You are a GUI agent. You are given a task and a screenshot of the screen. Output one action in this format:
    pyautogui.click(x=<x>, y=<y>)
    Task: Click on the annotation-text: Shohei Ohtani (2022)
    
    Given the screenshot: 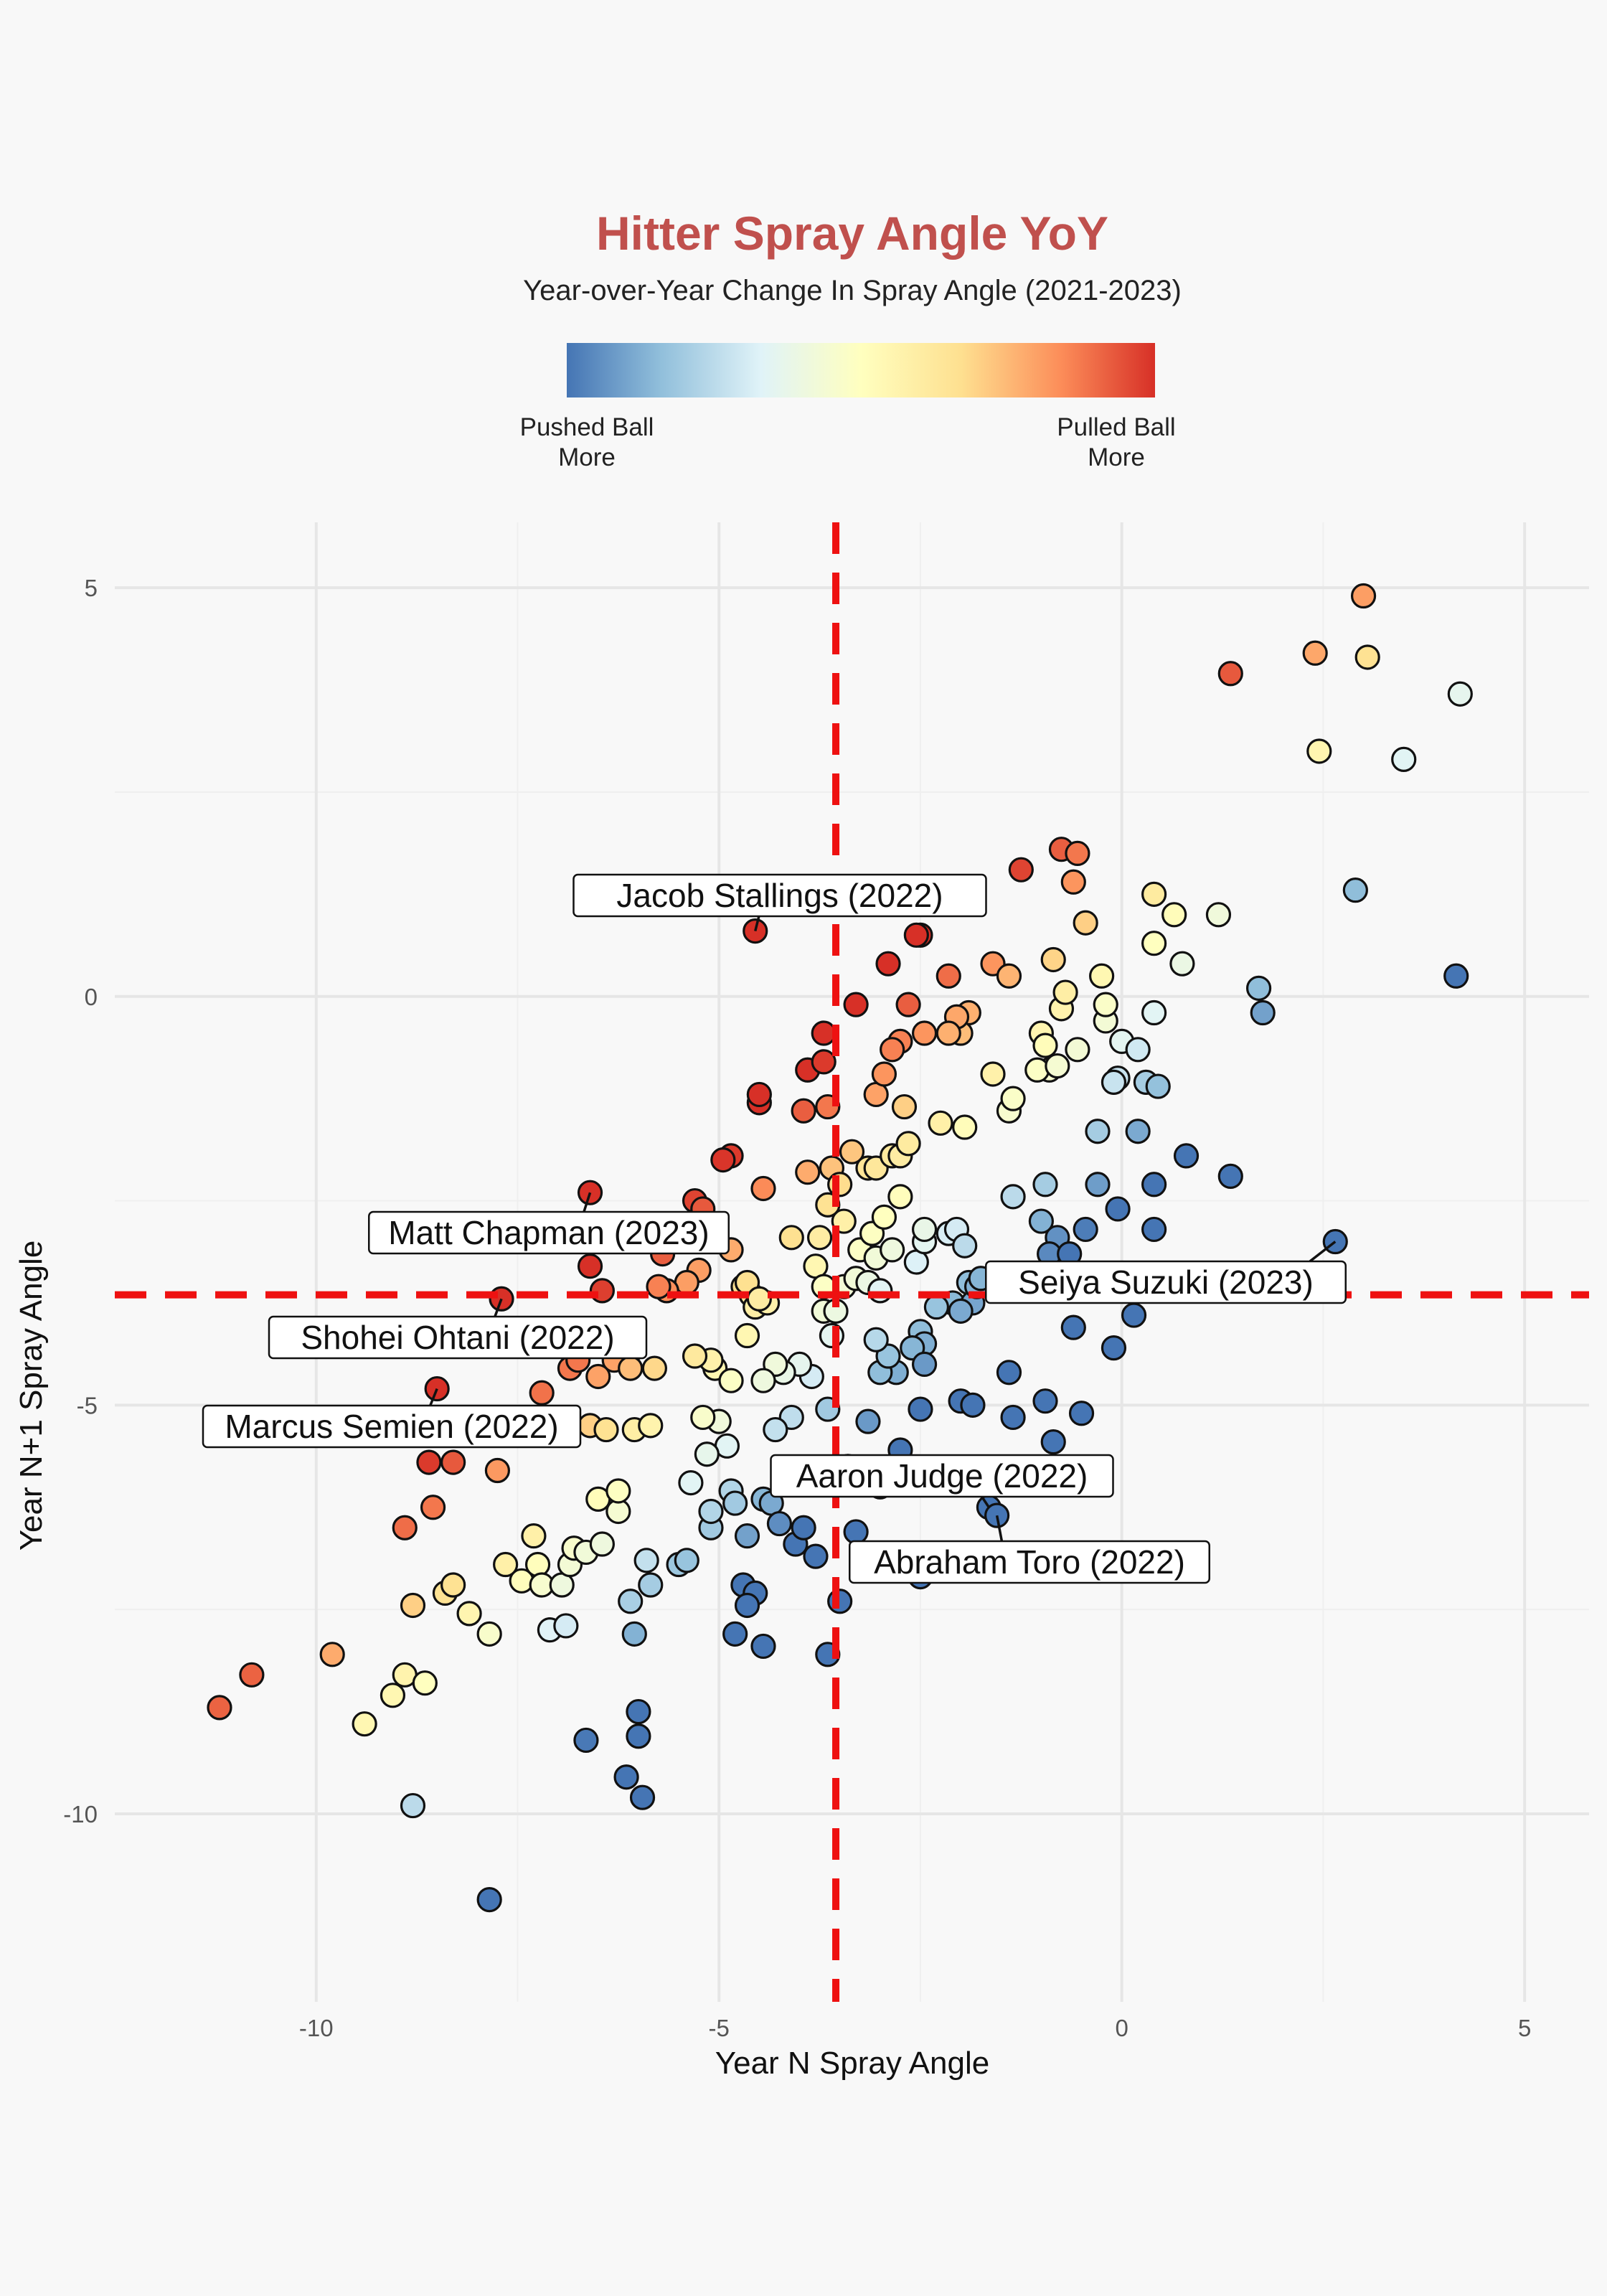 What is the action you would take?
    pyautogui.click(x=457, y=1338)
    